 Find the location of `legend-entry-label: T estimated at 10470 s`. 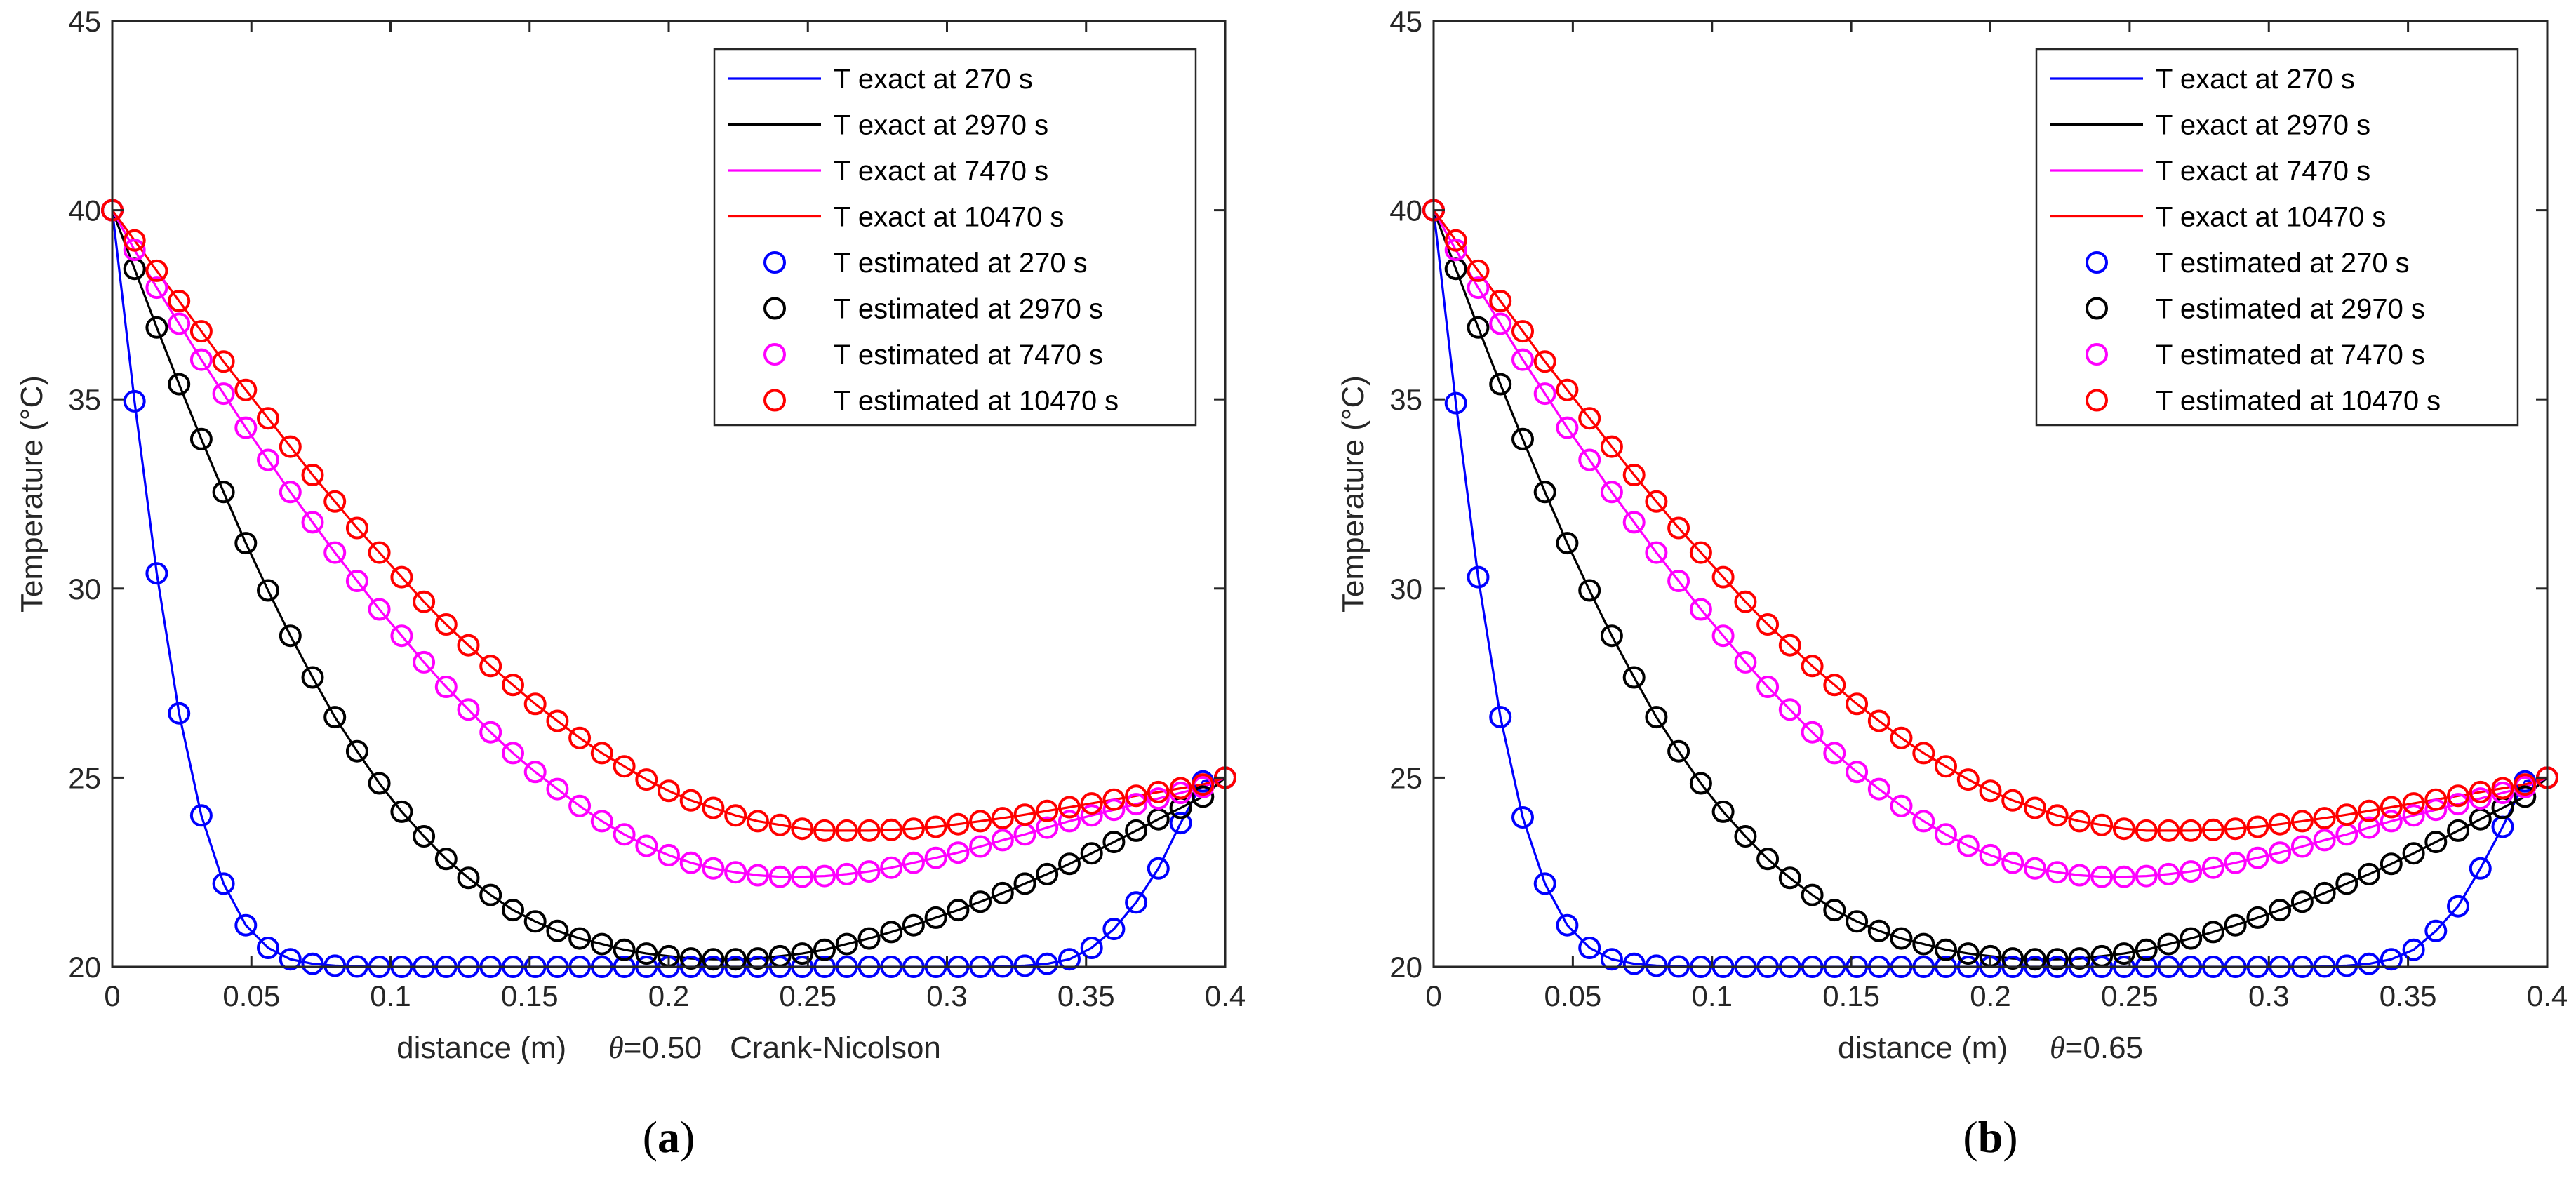

legend-entry-label: T estimated at 10470 s is located at coordinates (976, 401).